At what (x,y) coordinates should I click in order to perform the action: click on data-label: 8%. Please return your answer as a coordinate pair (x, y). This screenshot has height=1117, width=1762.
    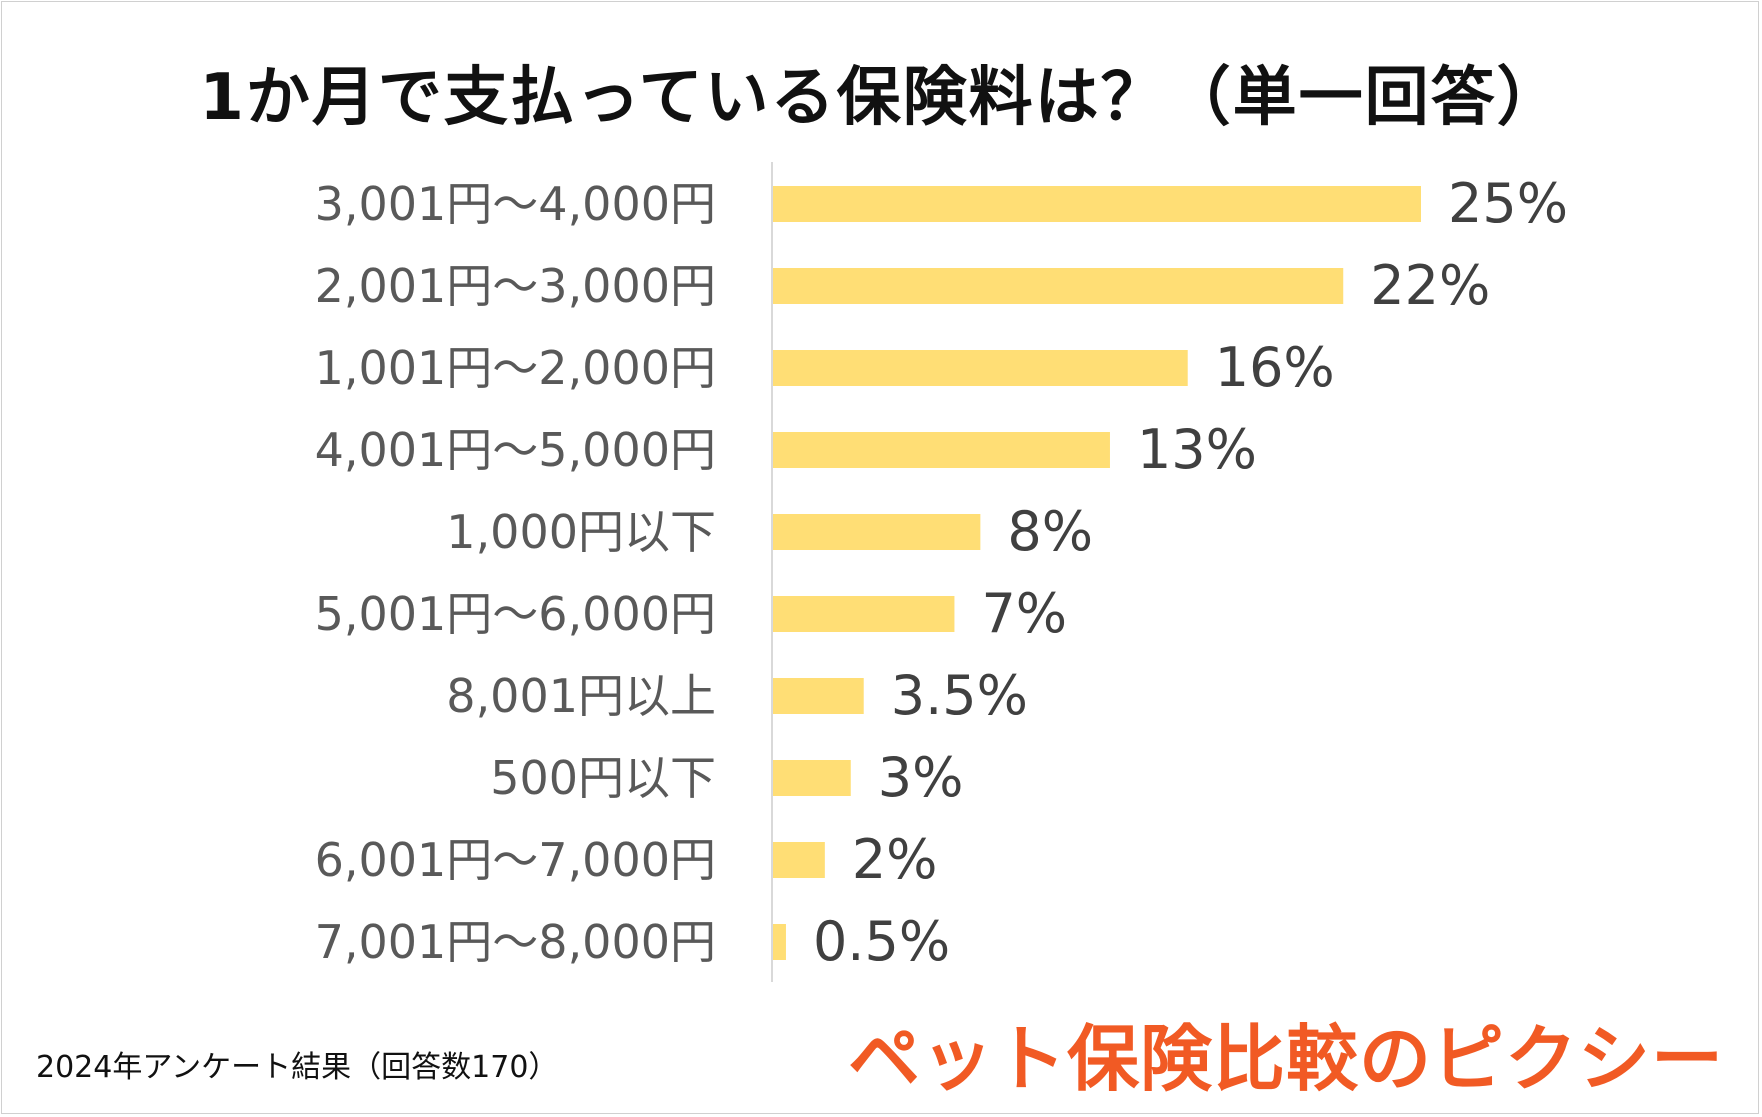
    Looking at the image, I should click on (1050, 531).